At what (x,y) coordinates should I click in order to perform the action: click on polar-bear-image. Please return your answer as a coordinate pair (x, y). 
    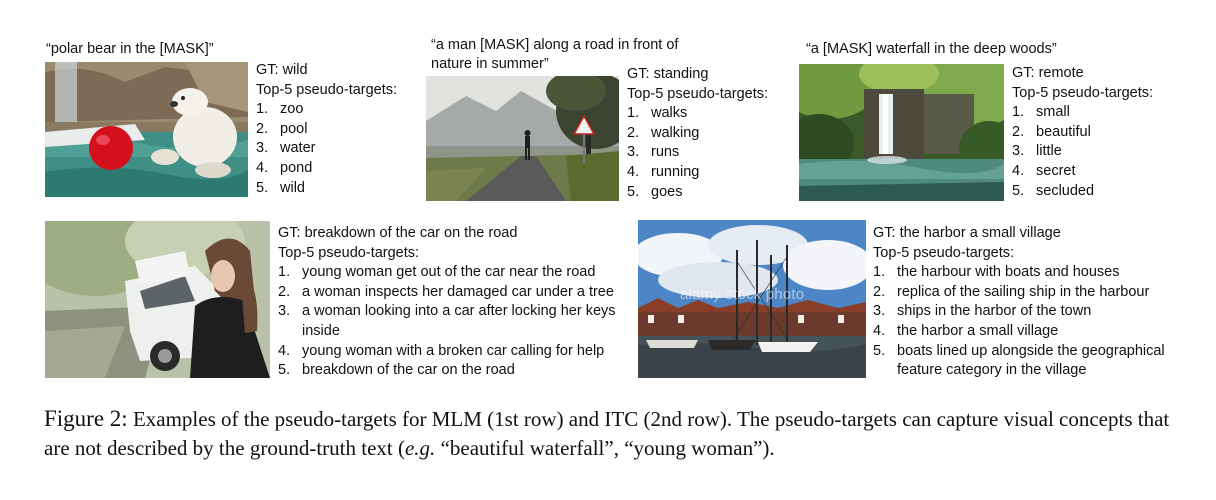
    Looking at the image, I should click on (146, 129).